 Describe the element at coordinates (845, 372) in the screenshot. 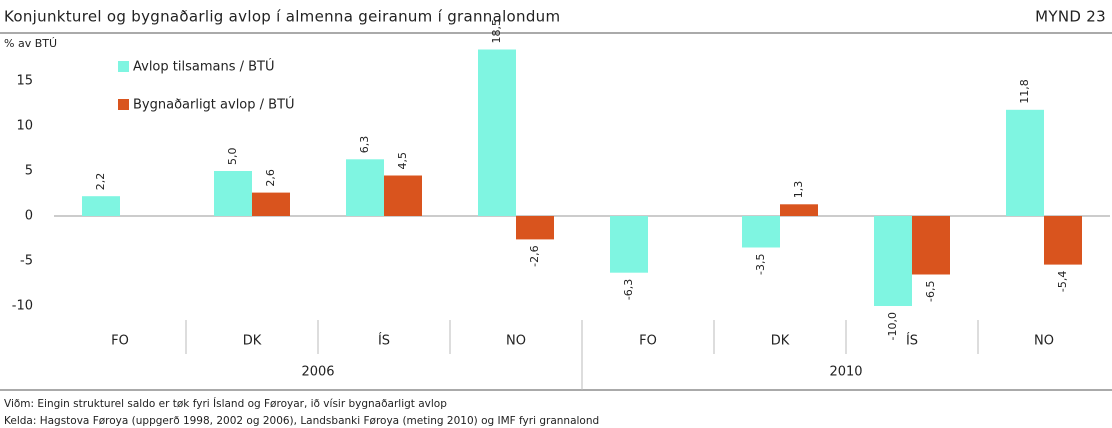

I see `group-label: 2010` at that location.